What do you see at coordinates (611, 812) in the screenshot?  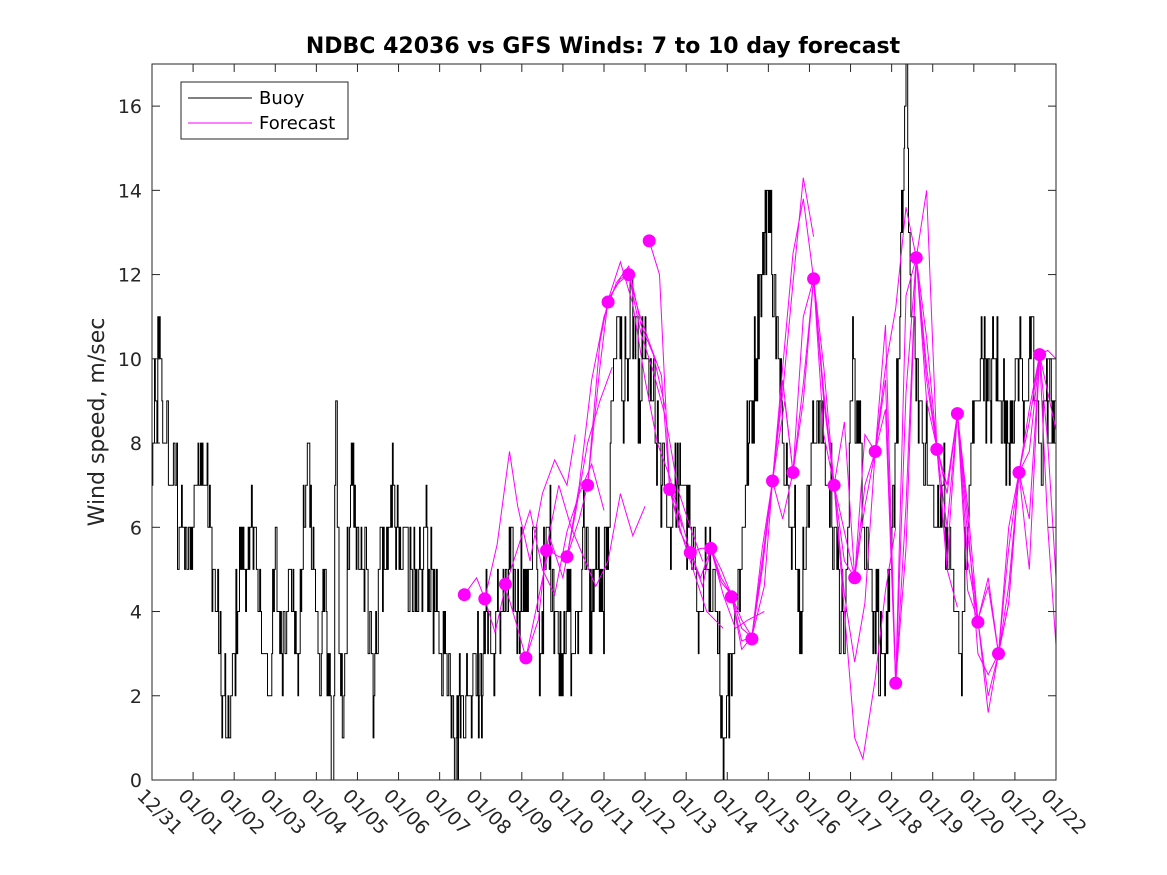 I see `x-tick-label: 01/11` at bounding box center [611, 812].